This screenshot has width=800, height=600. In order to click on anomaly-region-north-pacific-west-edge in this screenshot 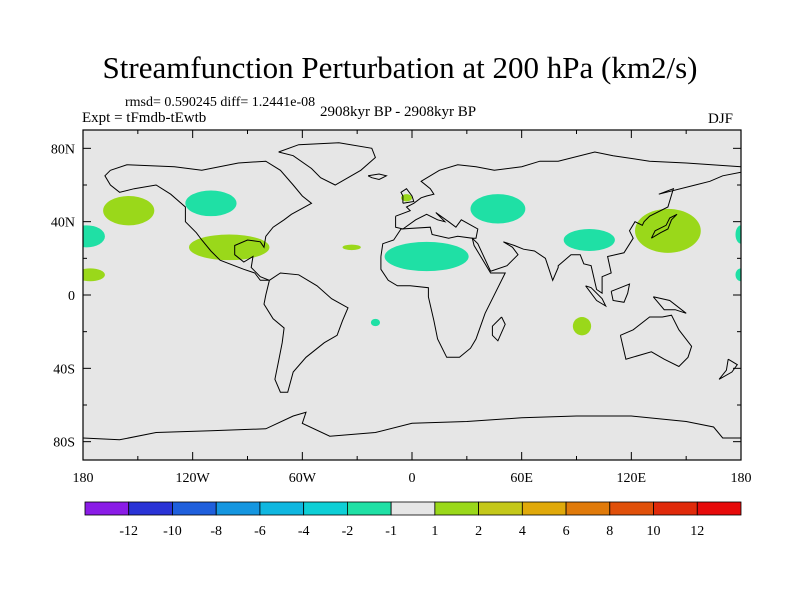, I will do `click(738, 234)`.